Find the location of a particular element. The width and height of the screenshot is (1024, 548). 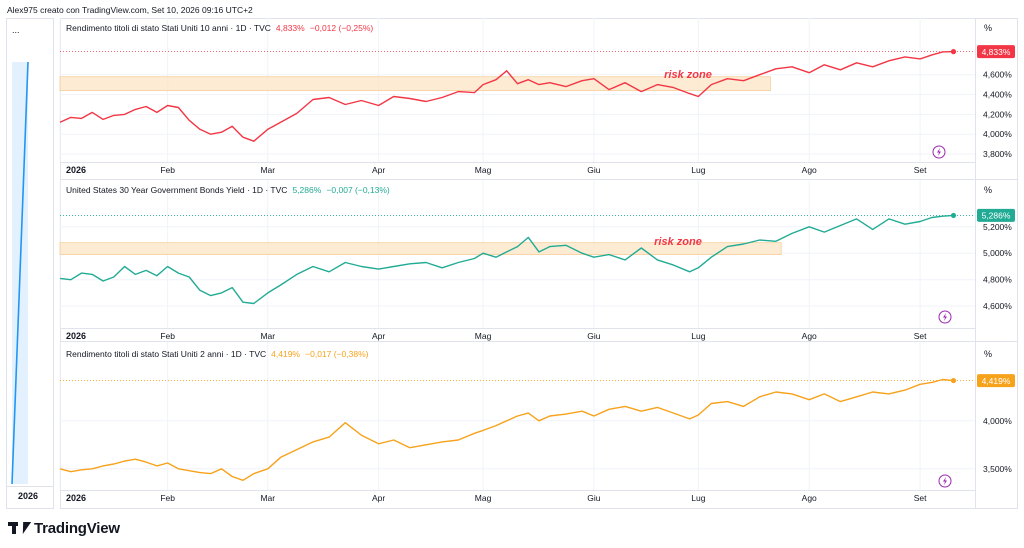

last-value-badge-label: 5,286% is located at coordinates (996, 216).